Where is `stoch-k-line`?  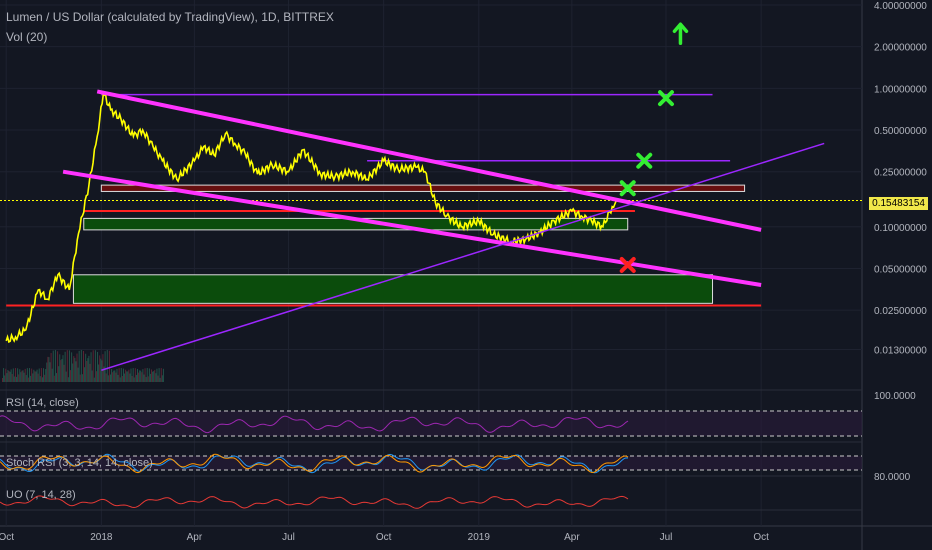
stoch-k-line is located at coordinates (314, 463).